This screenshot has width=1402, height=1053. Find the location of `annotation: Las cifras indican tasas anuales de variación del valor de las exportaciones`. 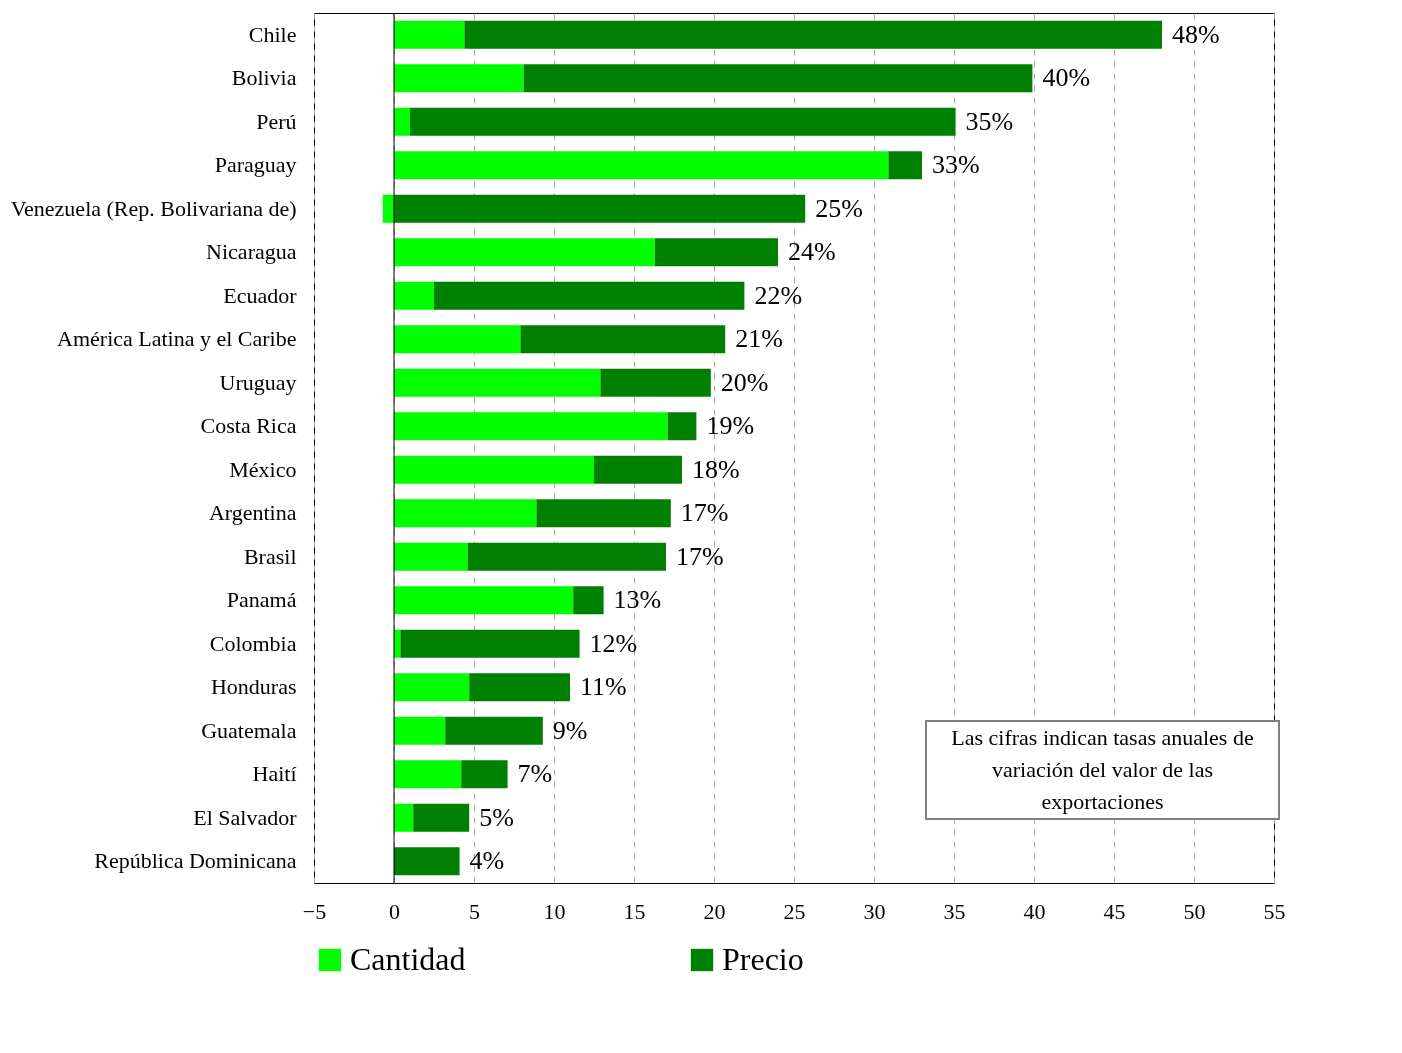

annotation: Las cifras indican tasas anuales de variación del valor de las exportaciones is located at coordinates (1102, 770).